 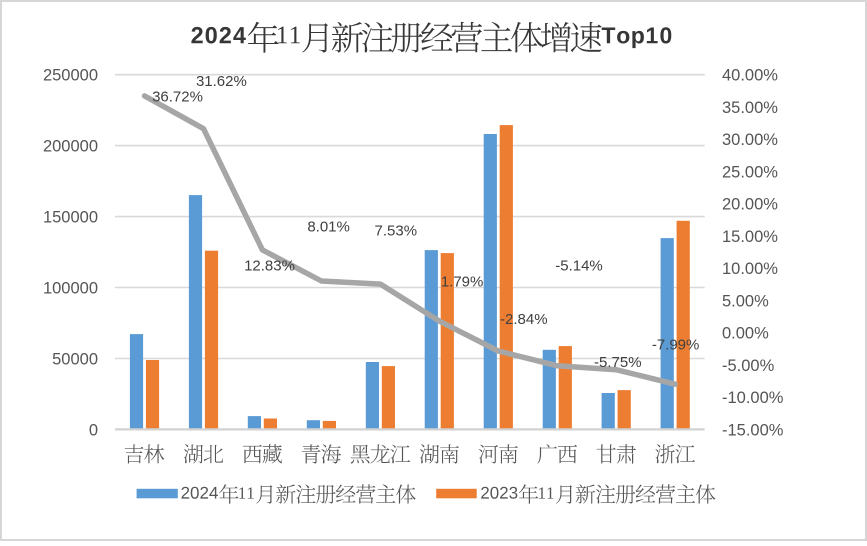 What do you see at coordinates (221, 81) in the screenshot?
I see `svg-text: 31.62%` at bounding box center [221, 81].